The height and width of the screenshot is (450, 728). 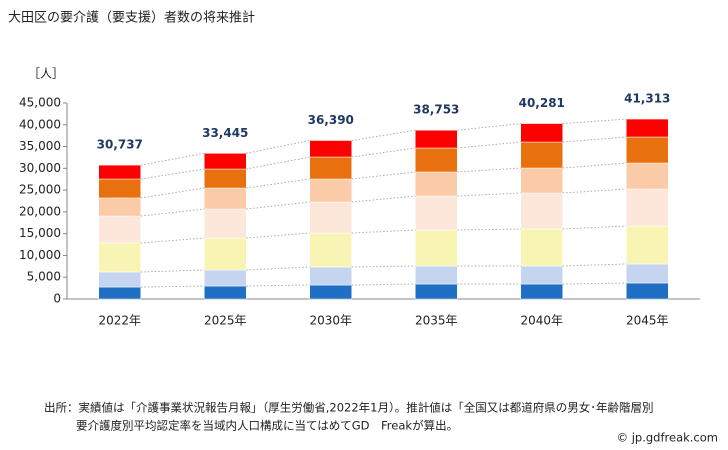 What do you see at coordinates (40, 190) in the screenshot?
I see `y-tick-label: 25,000` at bounding box center [40, 190].